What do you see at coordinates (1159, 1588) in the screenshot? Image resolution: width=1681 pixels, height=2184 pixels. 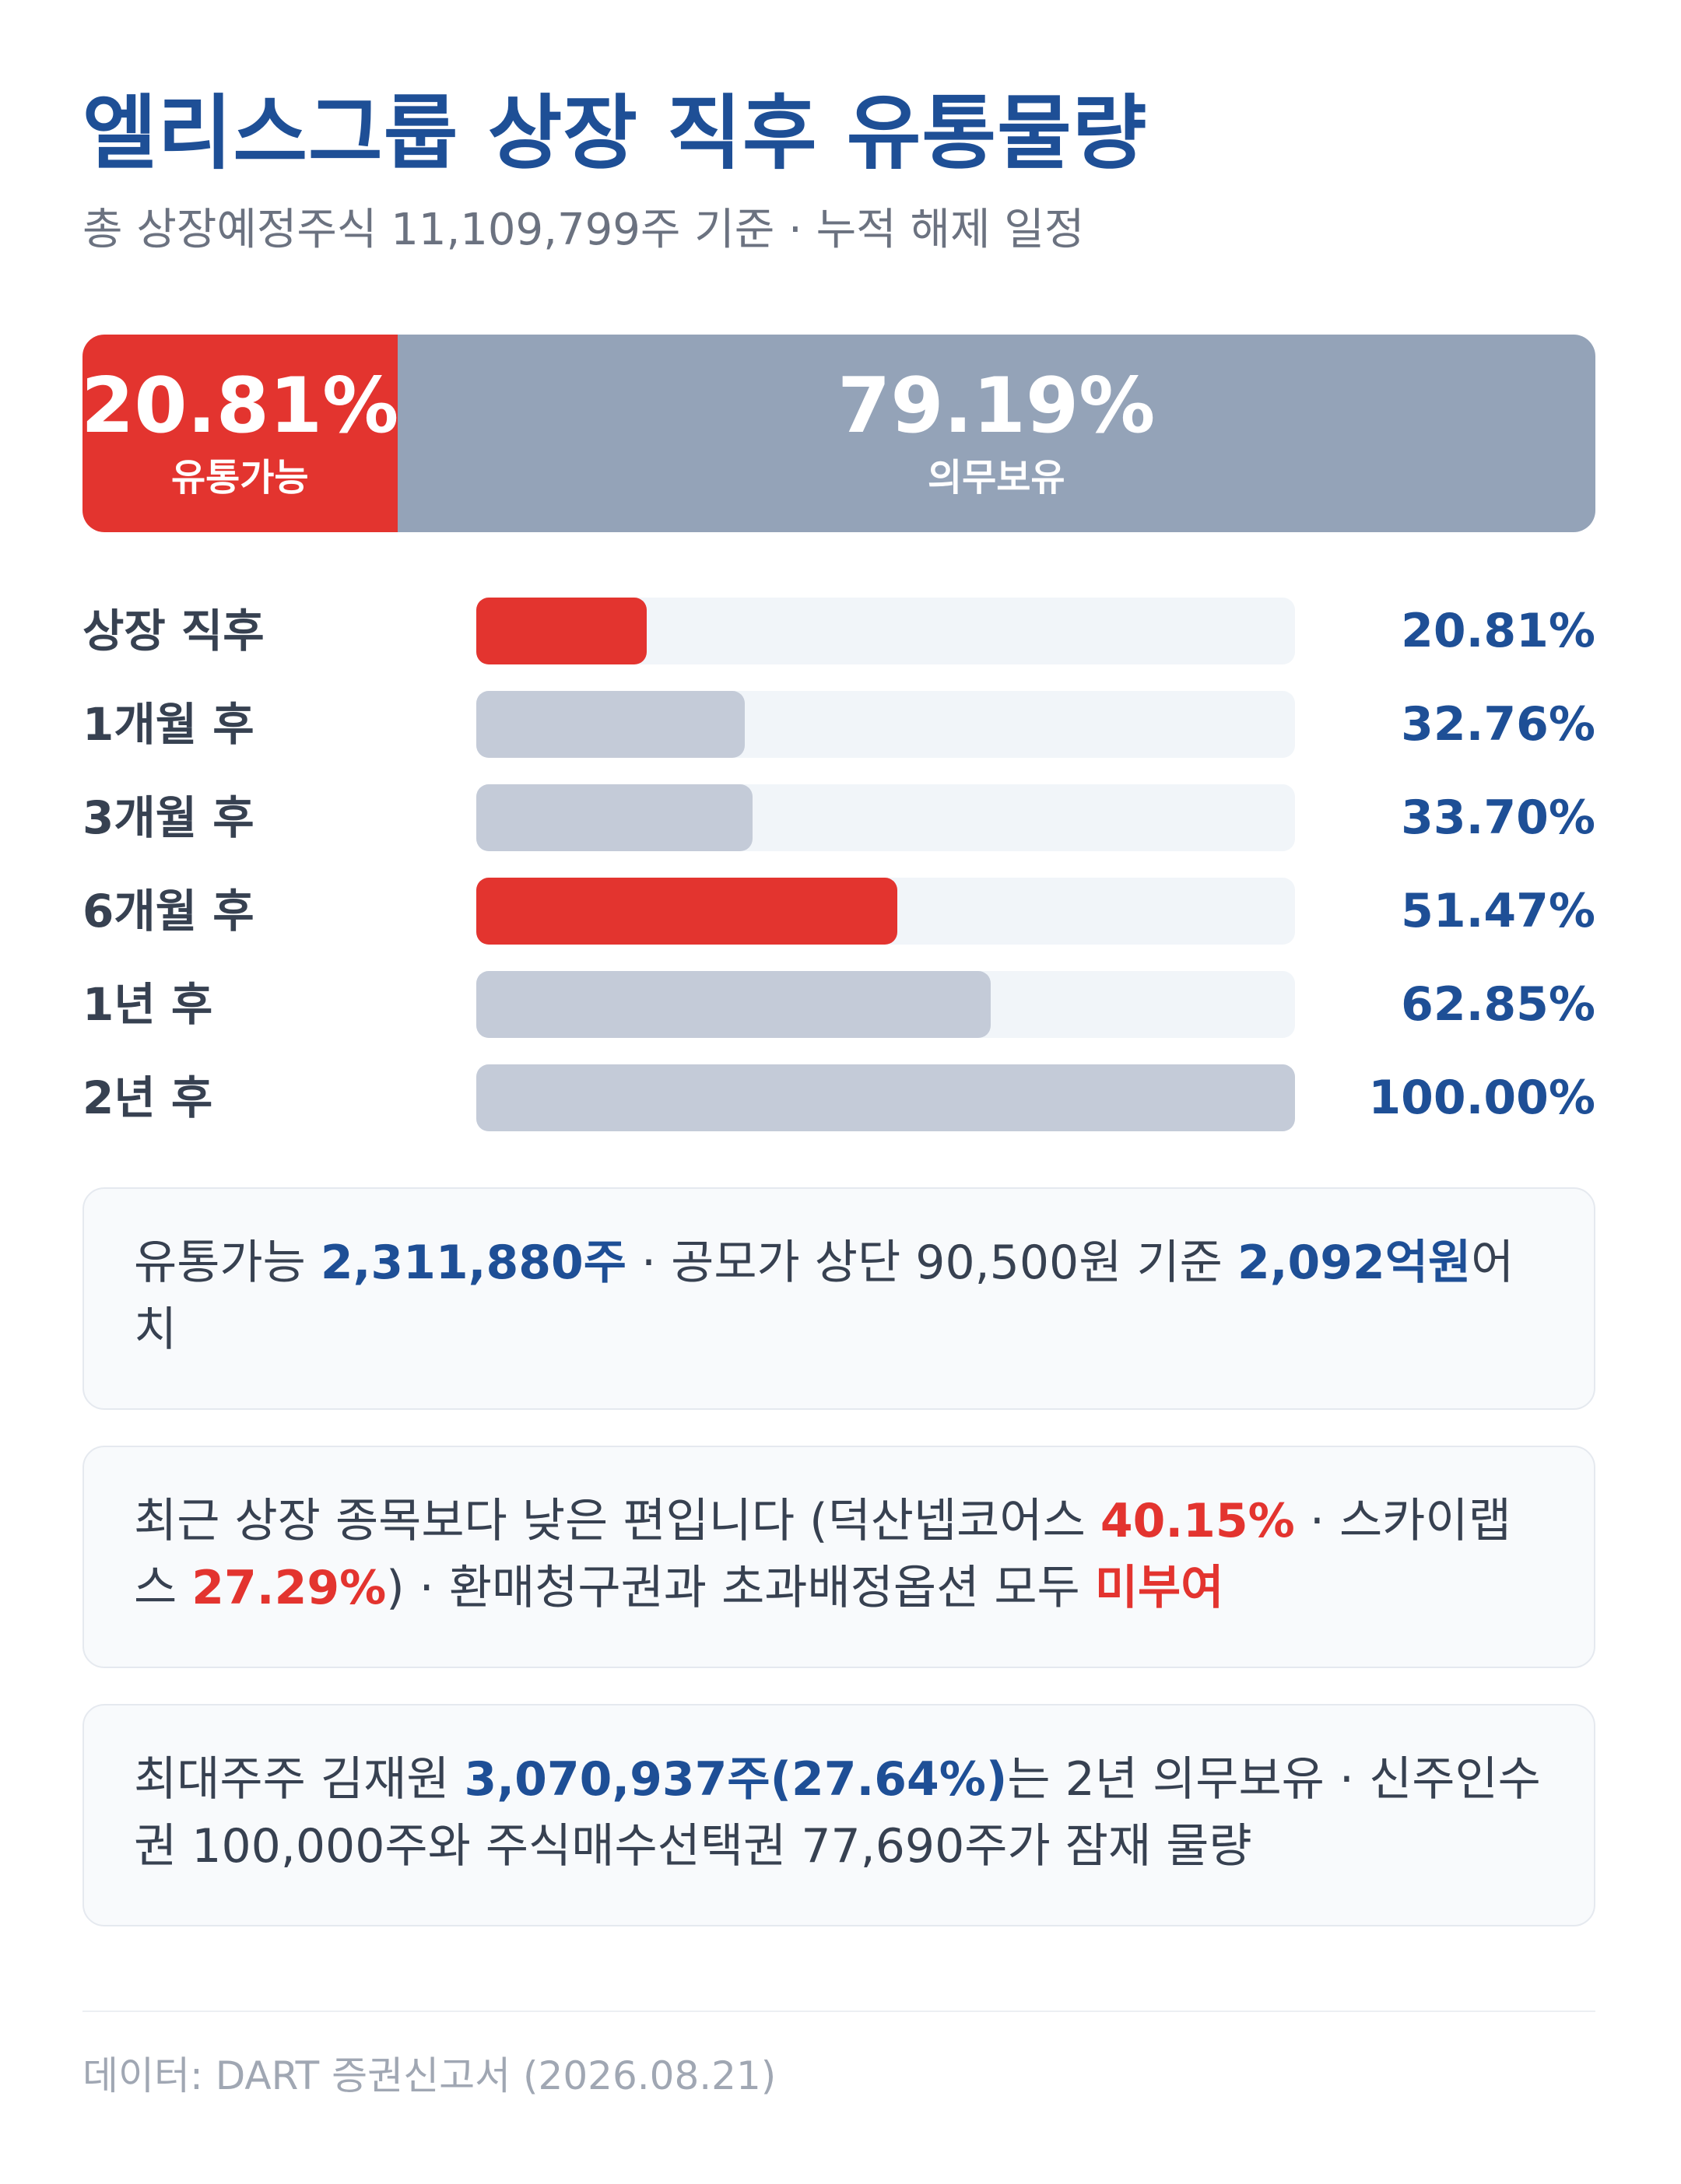 I see `note-highlight-not-granted: 미부여` at bounding box center [1159, 1588].